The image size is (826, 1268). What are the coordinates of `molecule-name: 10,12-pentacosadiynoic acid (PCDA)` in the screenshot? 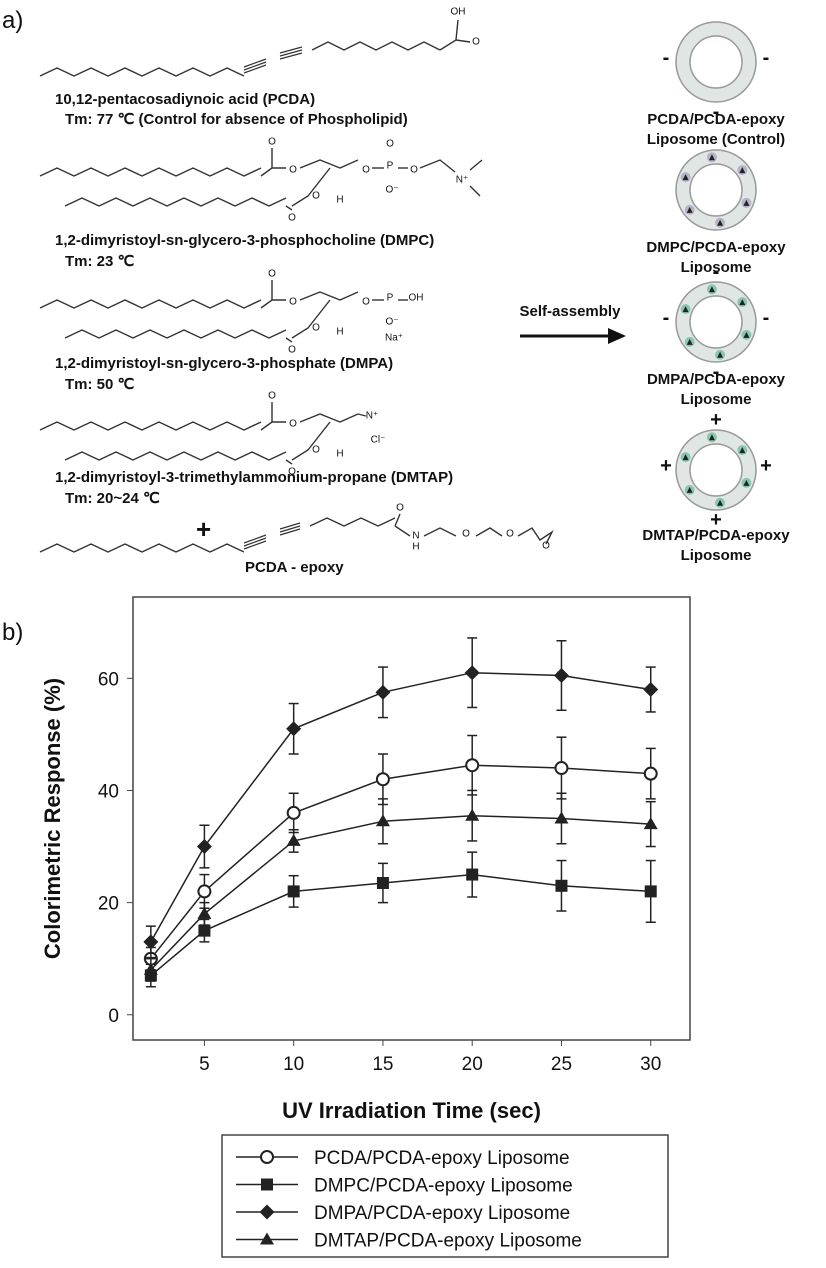 It's located at (185, 99).